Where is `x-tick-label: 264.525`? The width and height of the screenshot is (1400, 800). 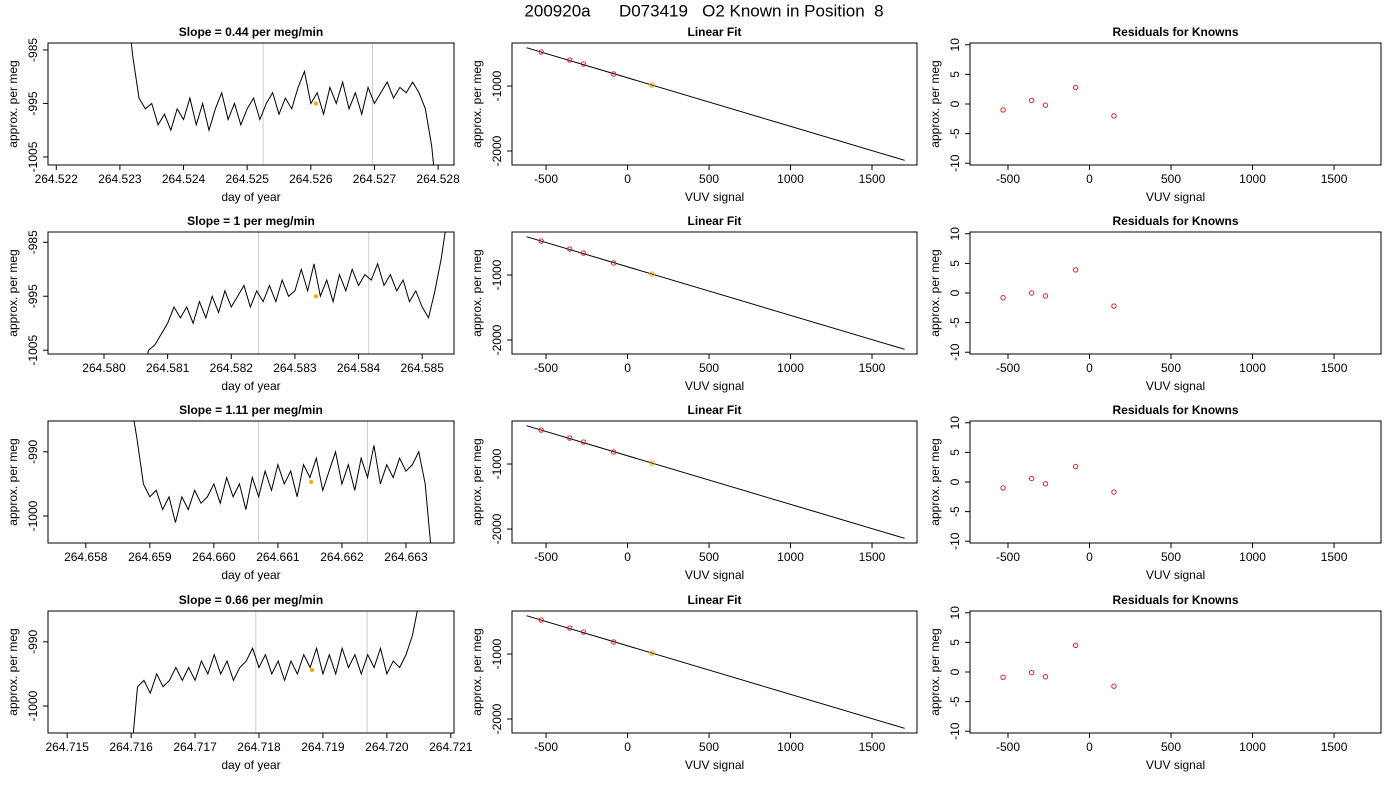 x-tick-label: 264.525 is located at coordinates (247, 179).